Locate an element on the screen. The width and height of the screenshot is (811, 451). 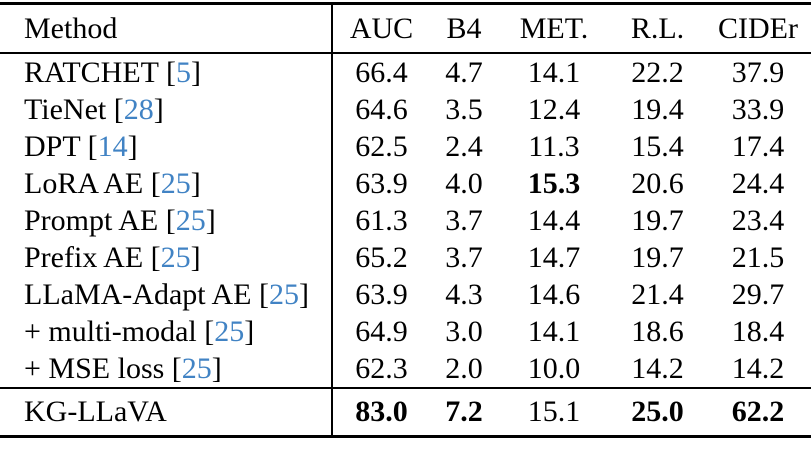
method-cell: + multi-modal [25] is located at coordinates (166, 331).